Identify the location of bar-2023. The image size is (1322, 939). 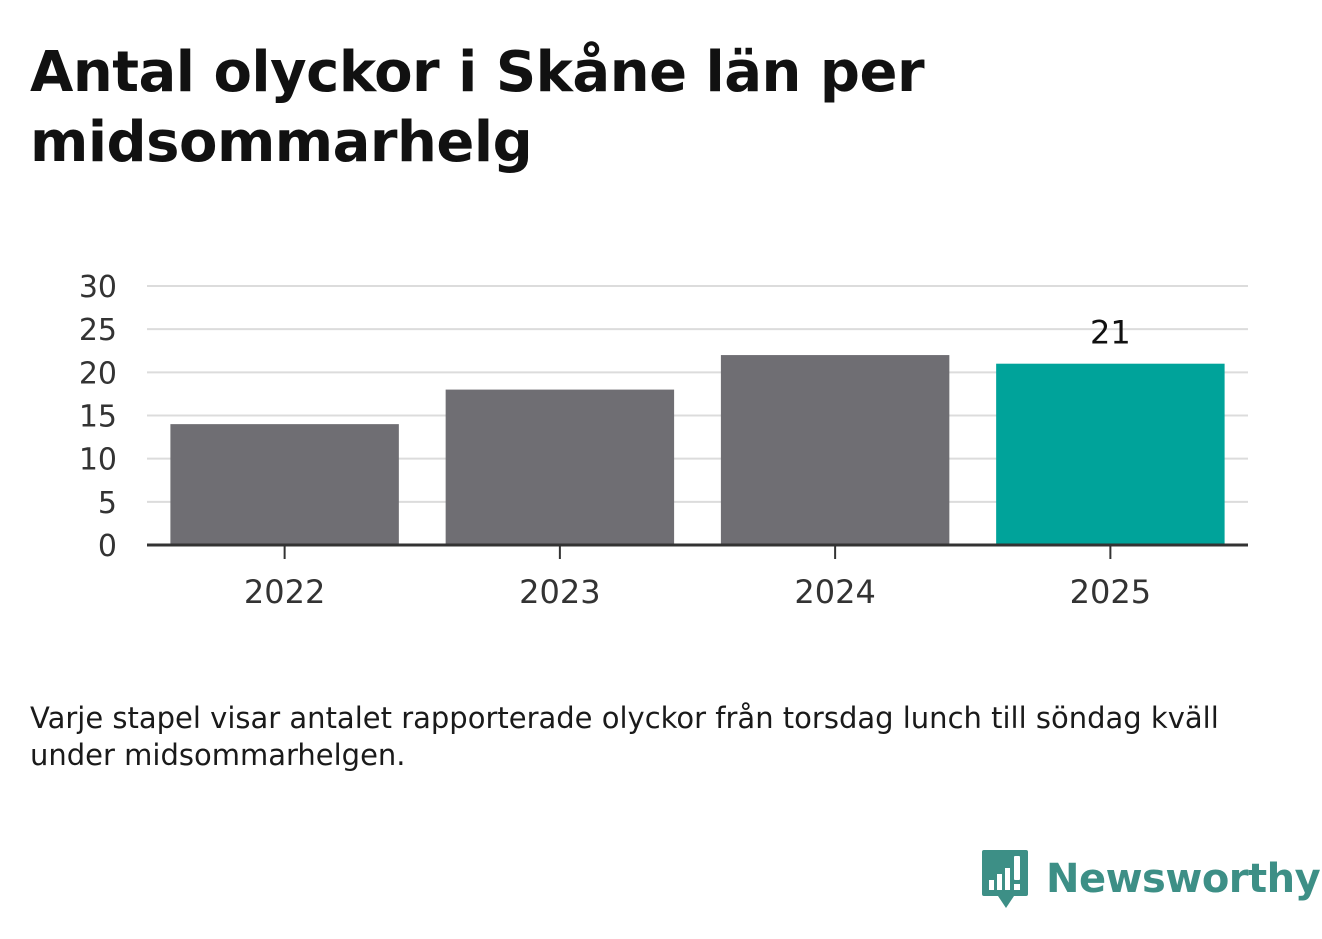
(560, 467).